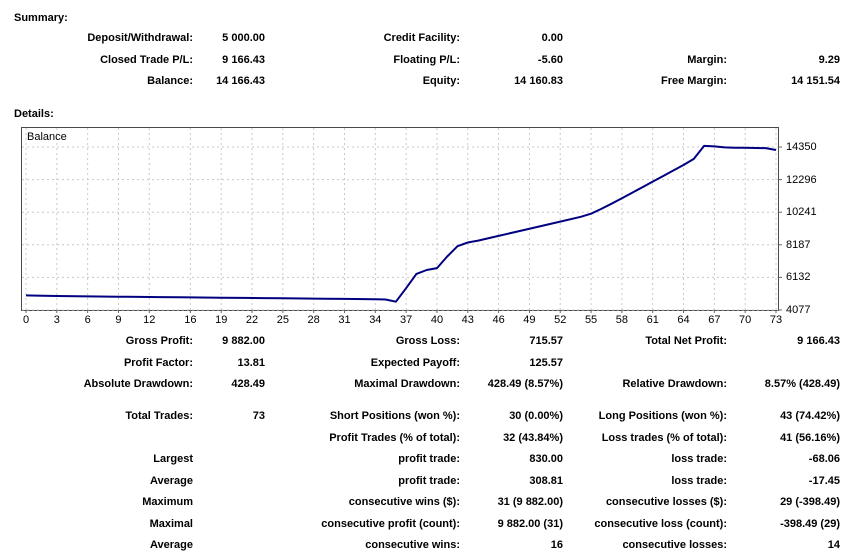  Describe the element at coordinates (662, 416) in the screenshot. I see `stat-label: Long Positions (won %):` at that location.